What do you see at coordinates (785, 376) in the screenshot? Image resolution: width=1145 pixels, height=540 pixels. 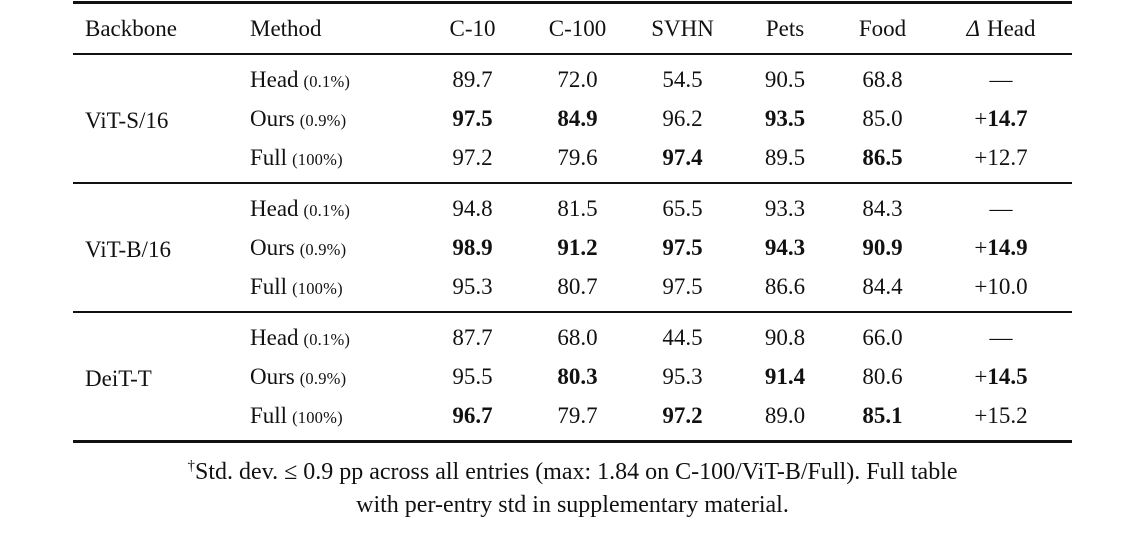 I see `score-cell: 91.4` at bounding box center [785, 376].